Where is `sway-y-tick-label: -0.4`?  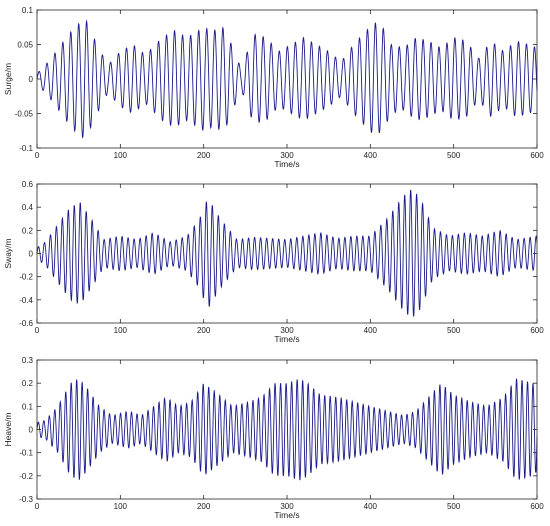 sway-y-tick-label: -0.4 is located at coordinates (26, 300).